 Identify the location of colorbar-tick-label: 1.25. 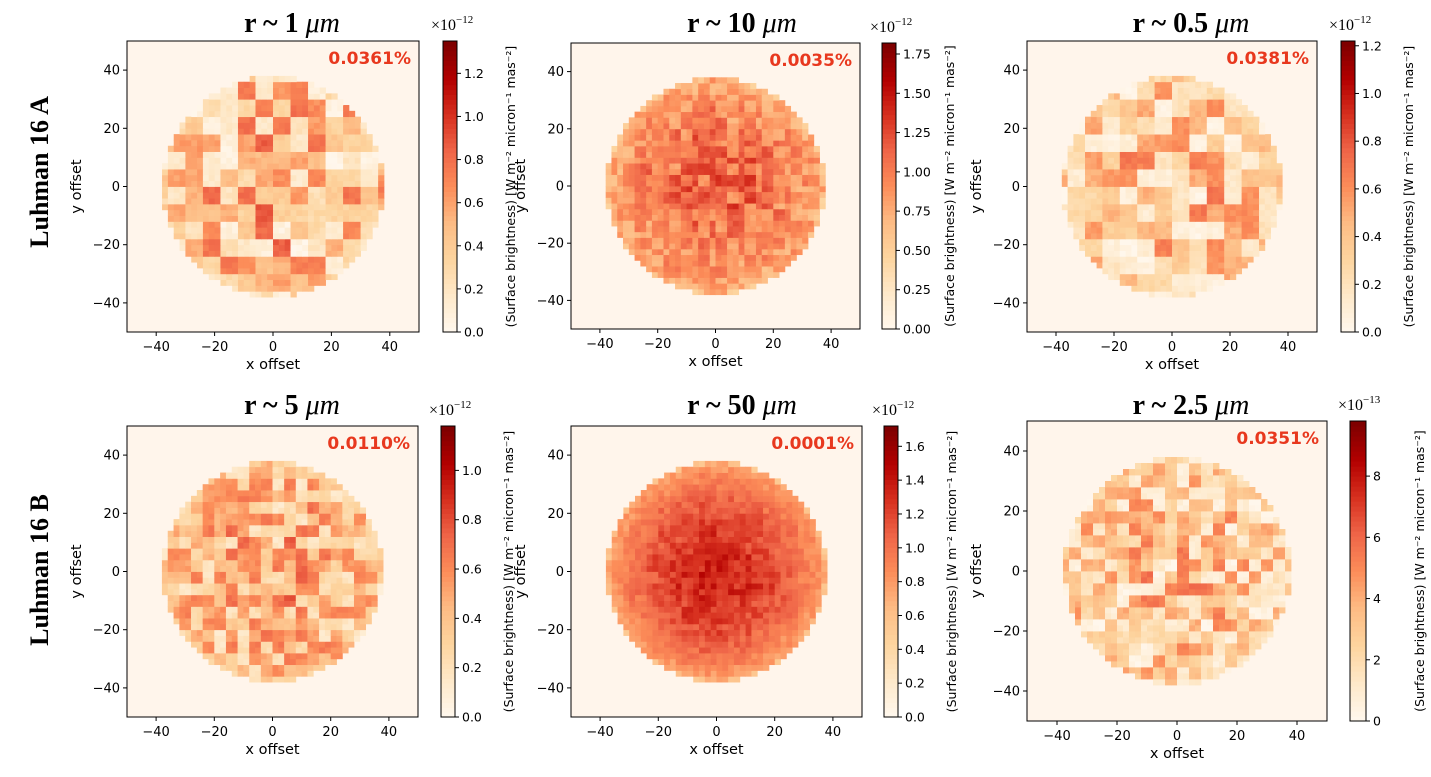
(917, 132).